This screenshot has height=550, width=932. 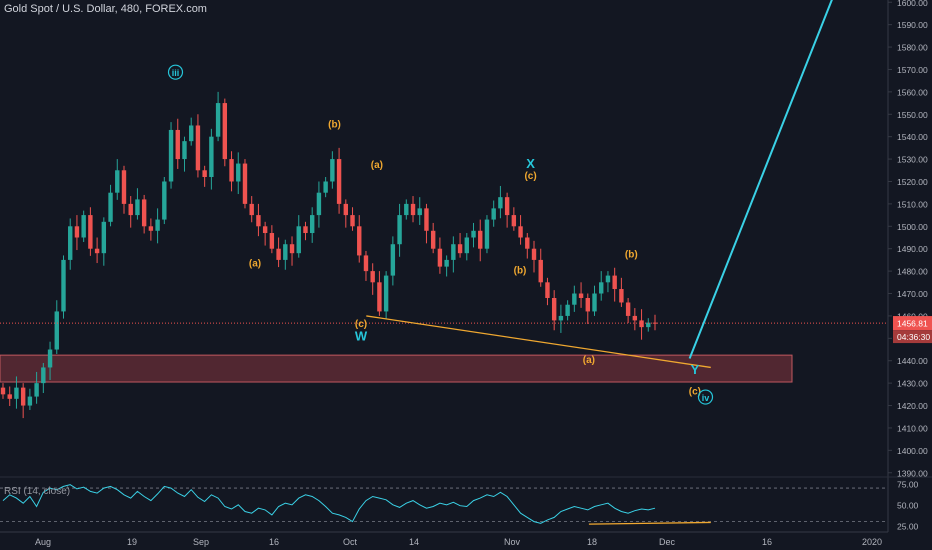 What do you see at coordinates (908, 505) in the screenshot?
I see `rsi-tick-label: 50.00` at bounding box center [908, 505].